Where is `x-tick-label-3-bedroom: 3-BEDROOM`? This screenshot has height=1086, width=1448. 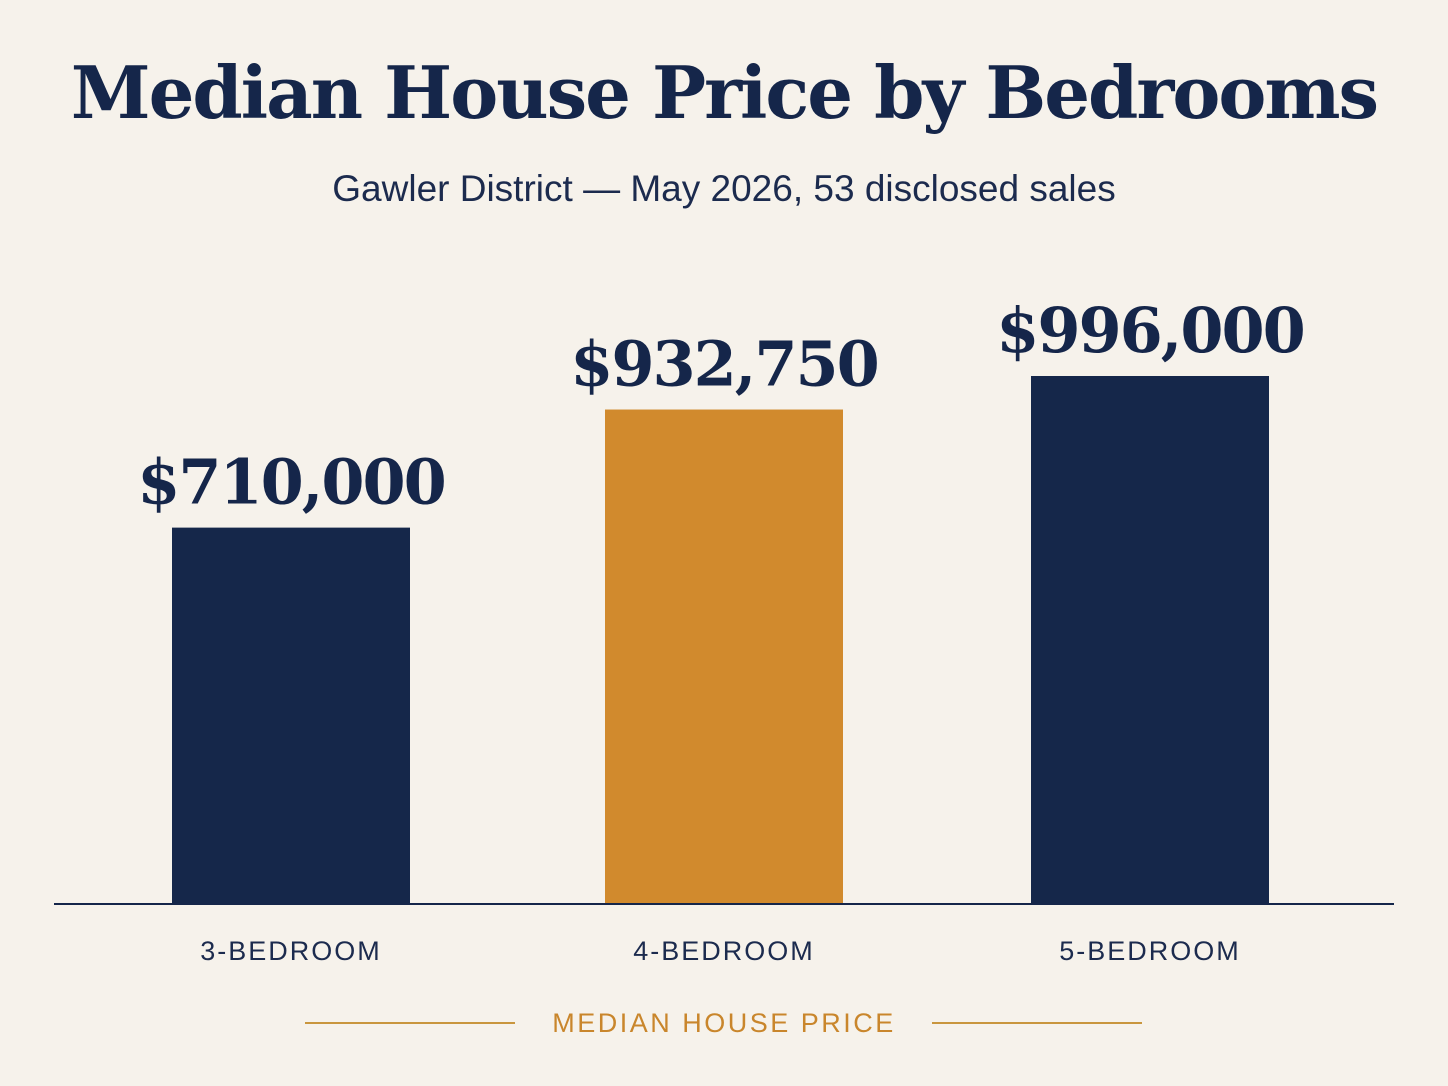
x-tick-label-3-bedroom: 3-BEDROOM is located at coordinates (291, 951).